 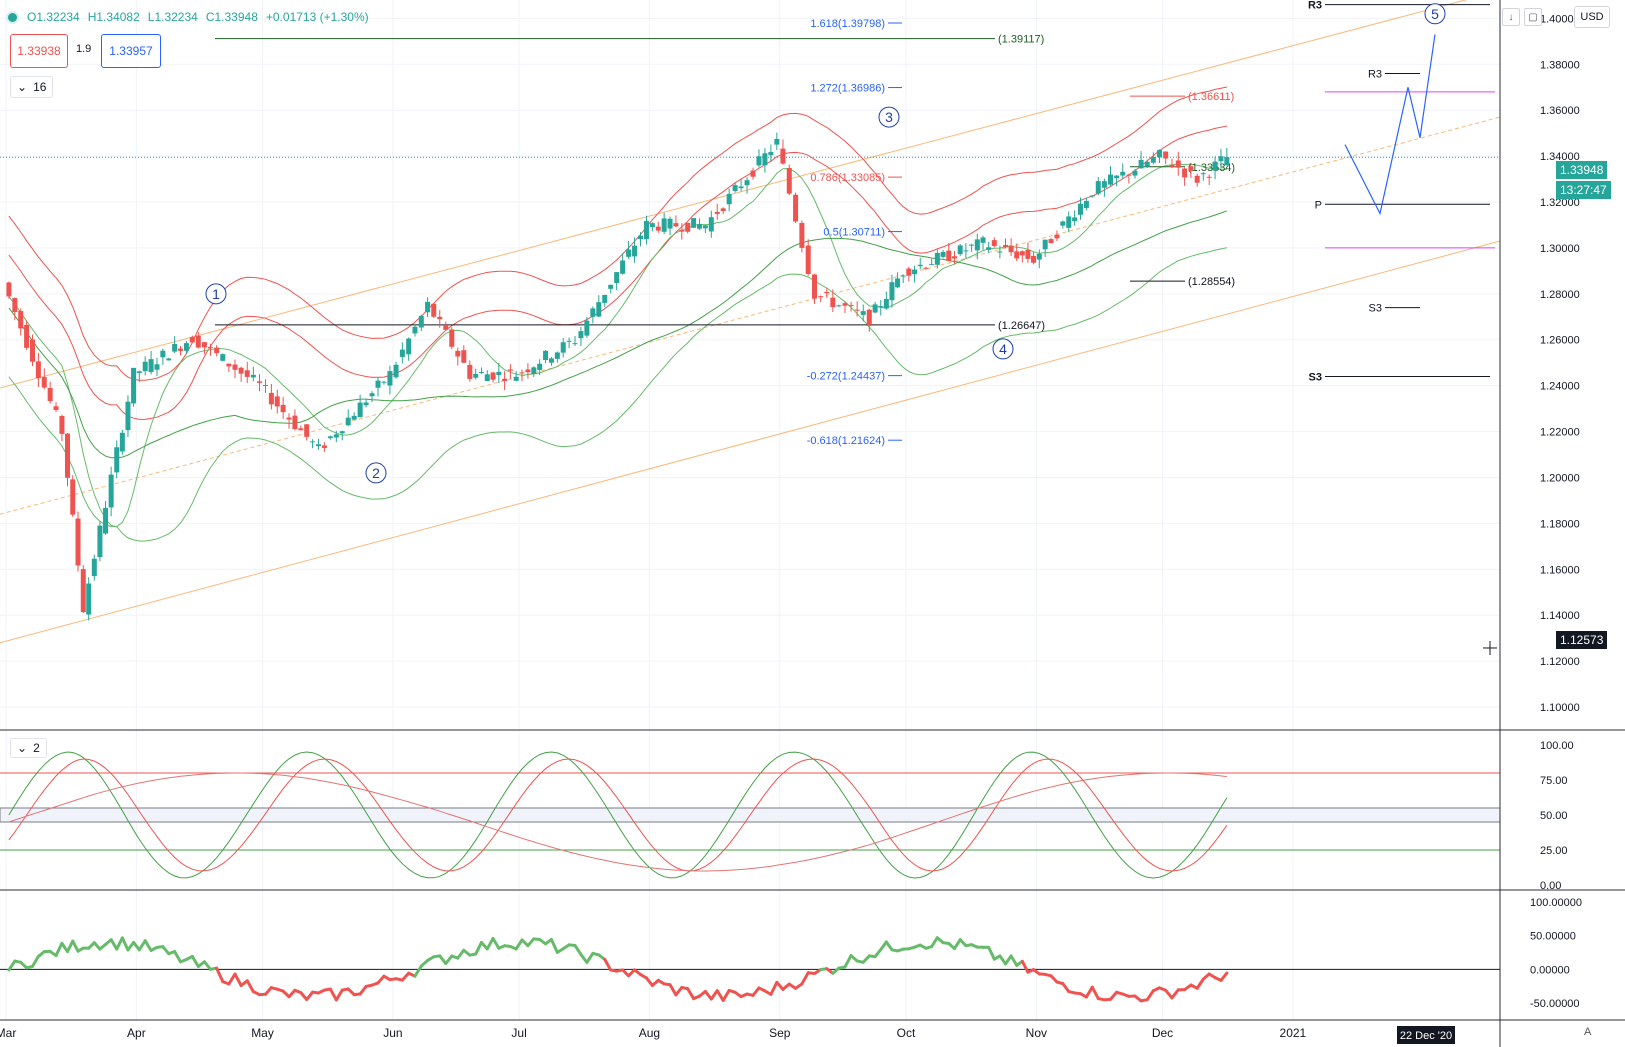 I want to click on sell-button: 1.33938, so click(x=39, y=51).